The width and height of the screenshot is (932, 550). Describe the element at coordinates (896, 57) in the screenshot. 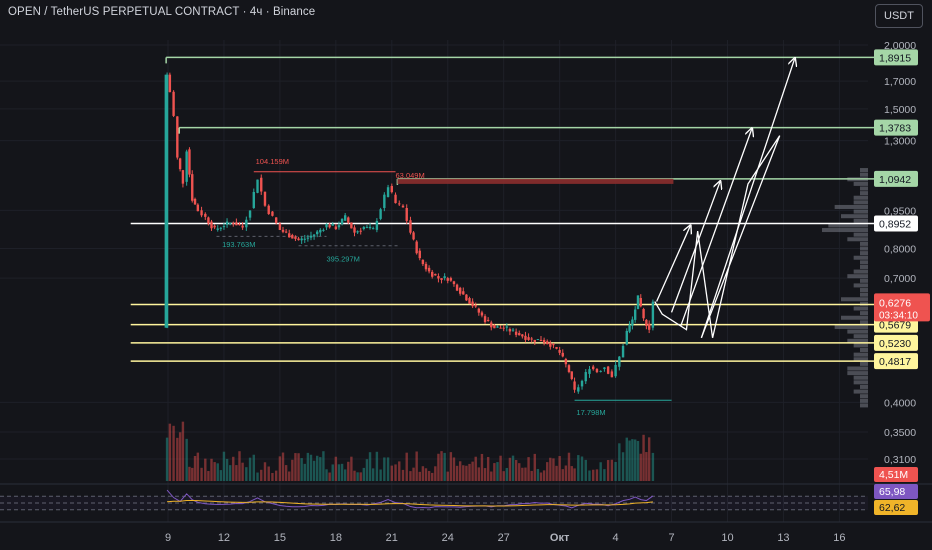

I see `level-price-tag` at that location.